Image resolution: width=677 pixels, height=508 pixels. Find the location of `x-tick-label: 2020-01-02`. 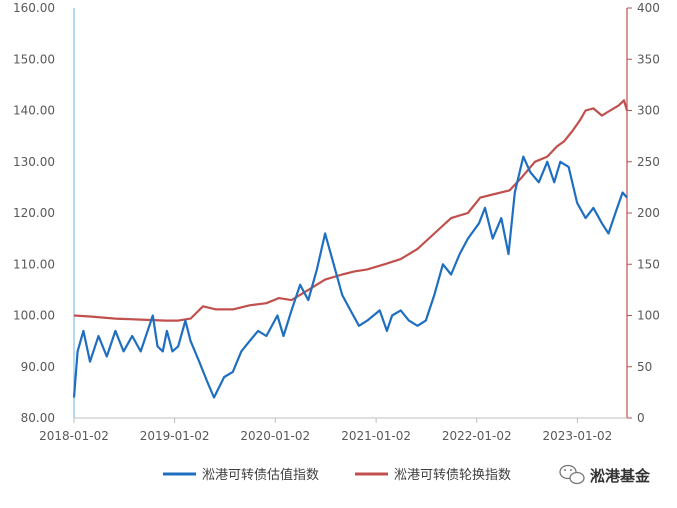

x-tick-label: 2020-01-02 is located at coordinates (275, 436).